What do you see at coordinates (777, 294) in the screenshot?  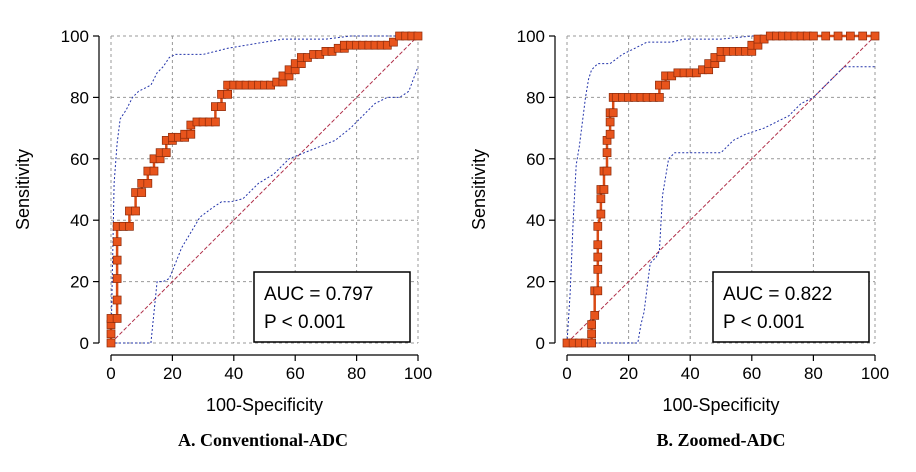 I see `auc-label: AUC = 0.822` at bounding box center [777, 294].